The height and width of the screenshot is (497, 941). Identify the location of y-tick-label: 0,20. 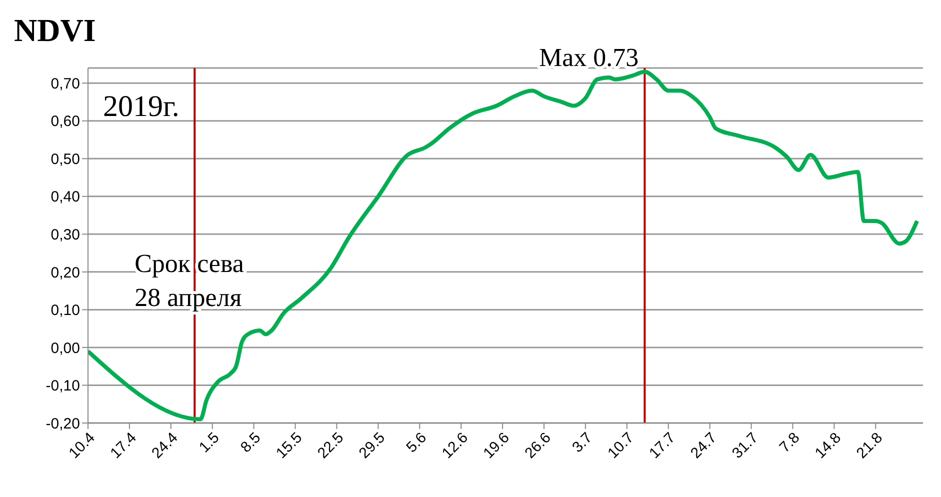
(65, 273).